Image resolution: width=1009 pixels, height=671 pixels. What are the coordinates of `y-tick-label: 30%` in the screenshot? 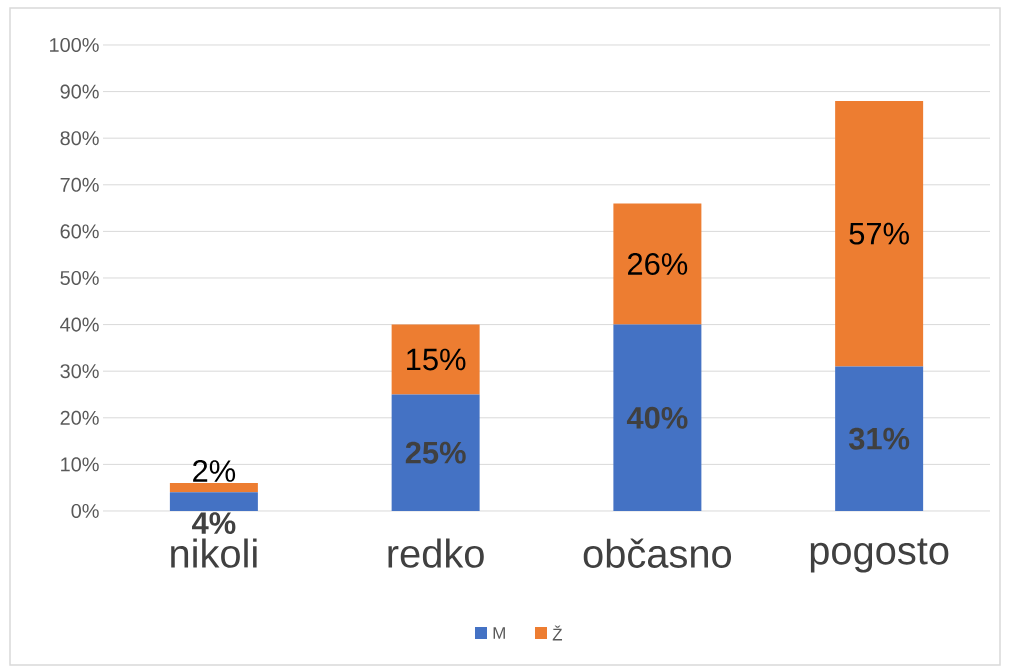 It's located at (79, 371).